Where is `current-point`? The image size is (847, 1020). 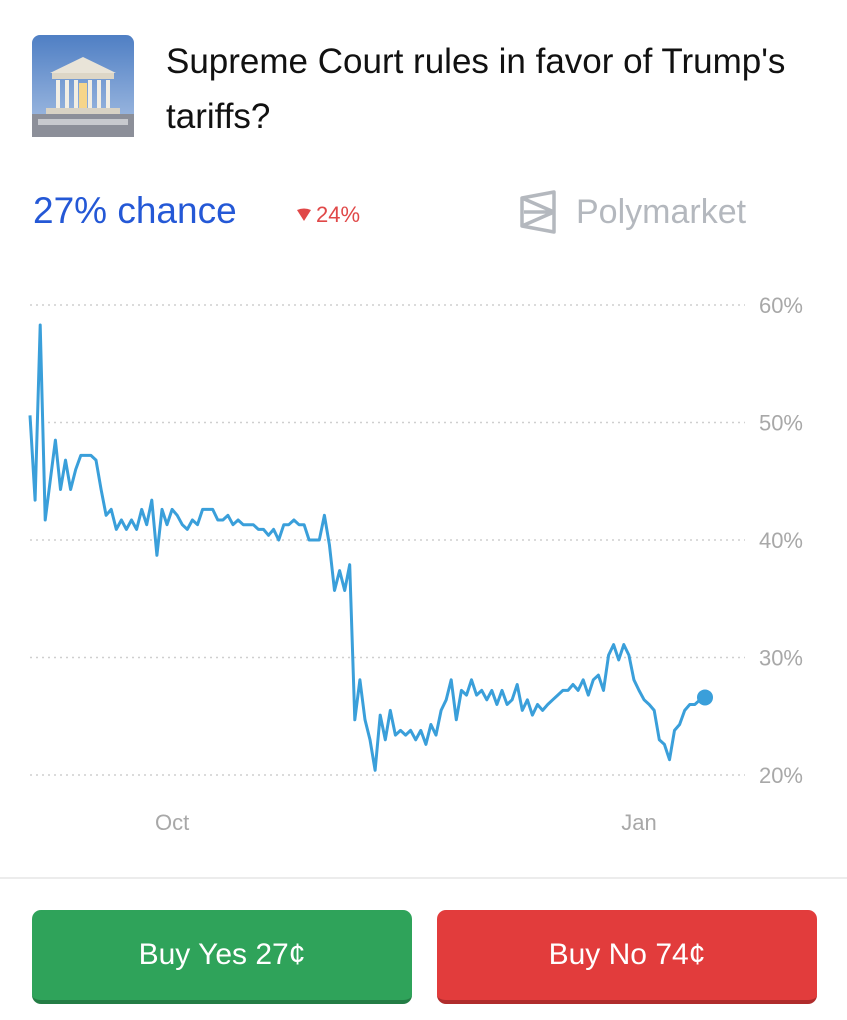
current-point is located at coordinates (705, 697).